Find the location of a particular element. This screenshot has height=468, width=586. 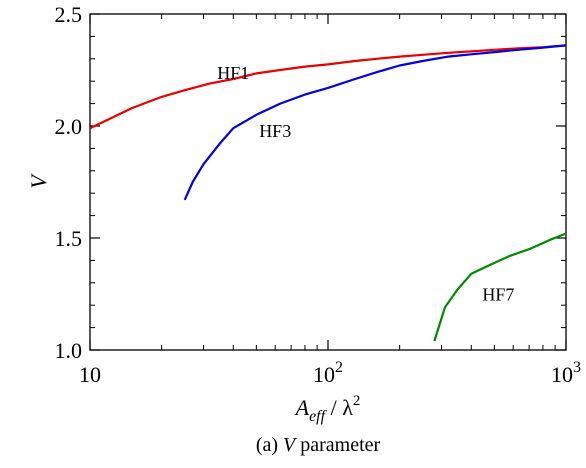

x-tick-label: 10 is located at coordinates (90, 374).